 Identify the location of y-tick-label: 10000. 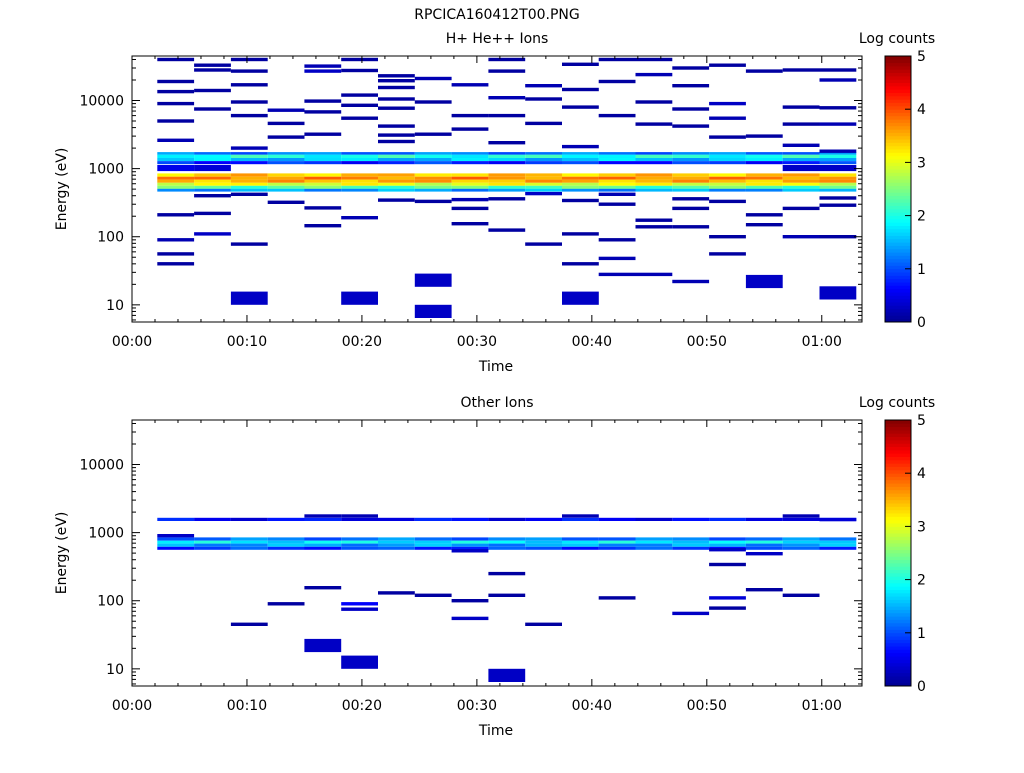
(101, 101).